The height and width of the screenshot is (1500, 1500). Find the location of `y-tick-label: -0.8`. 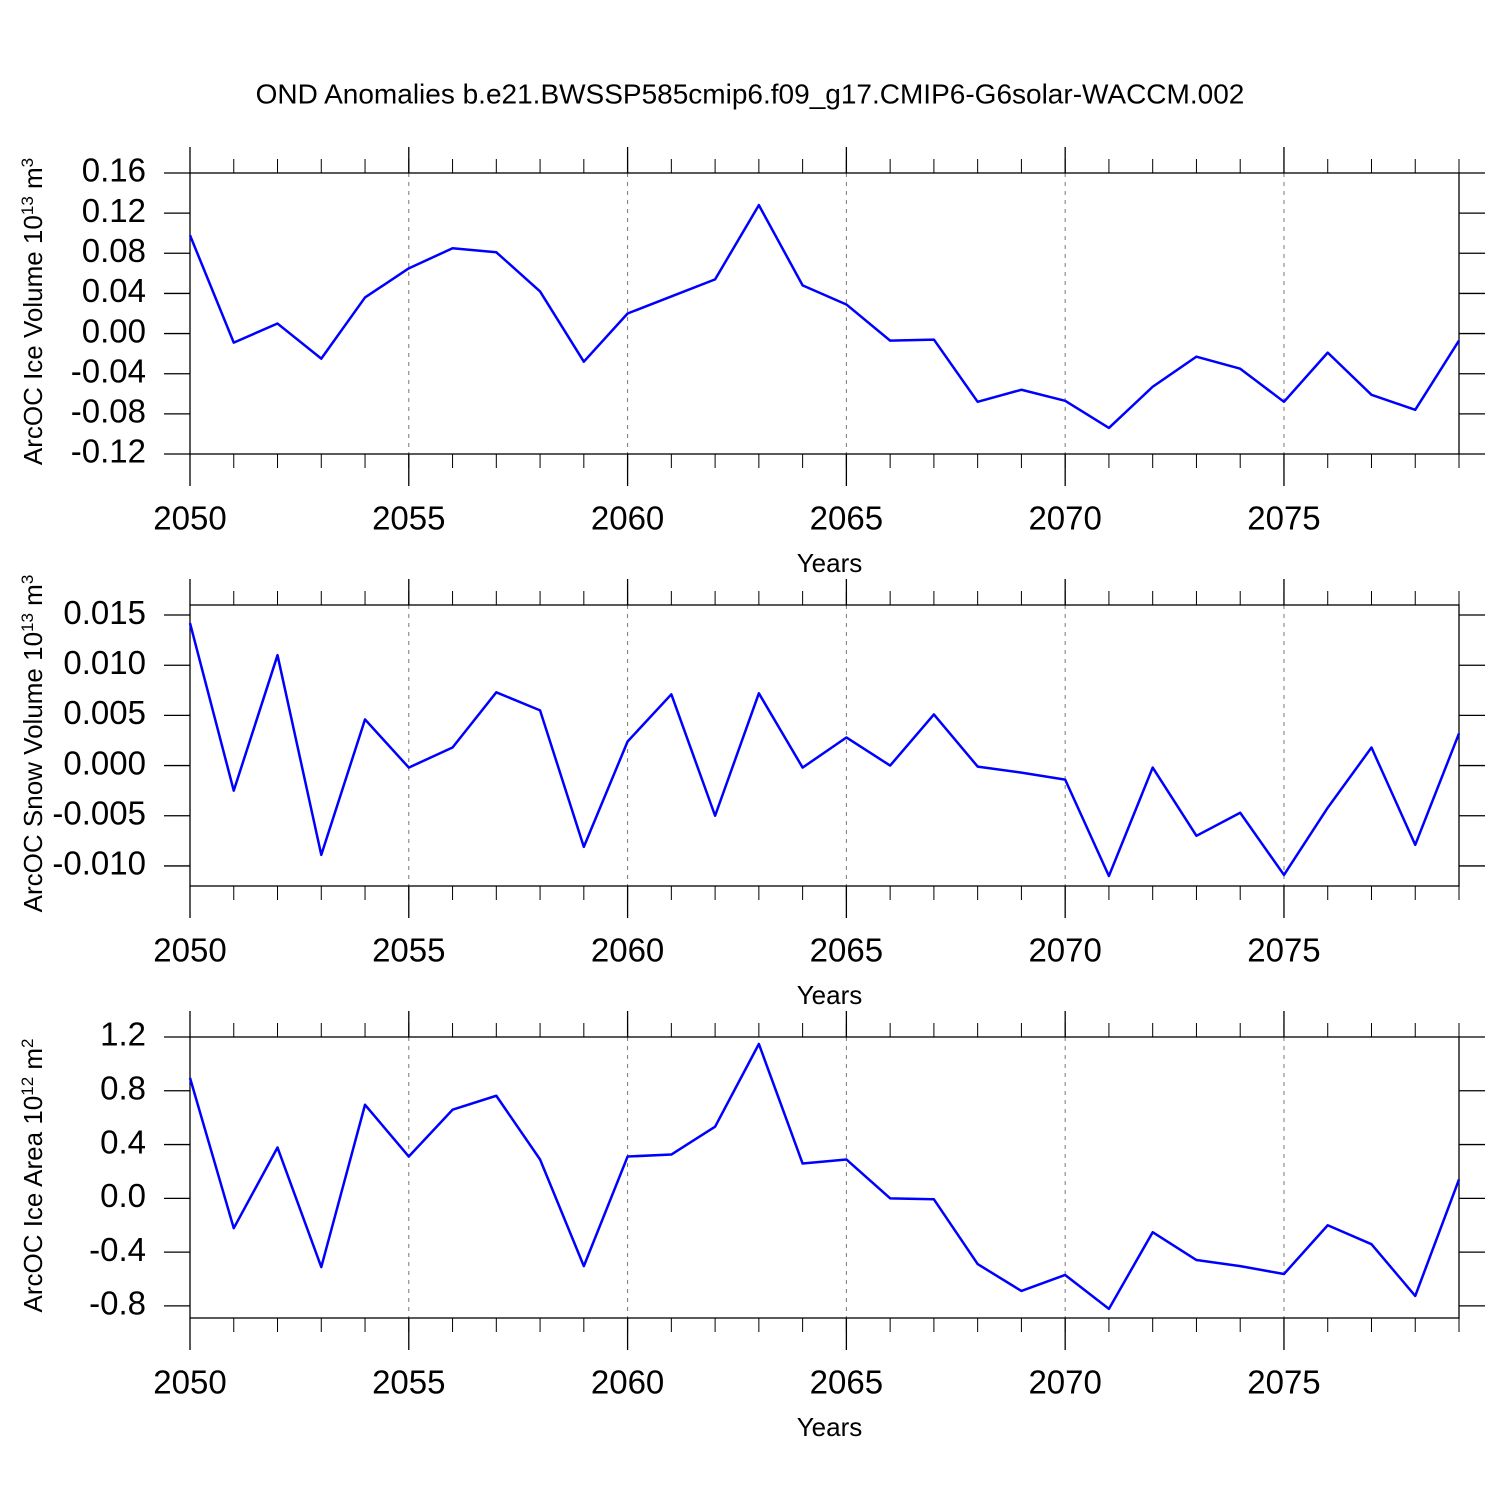

y-tick-label: -0.8 is located at coordinates (117, 1303).